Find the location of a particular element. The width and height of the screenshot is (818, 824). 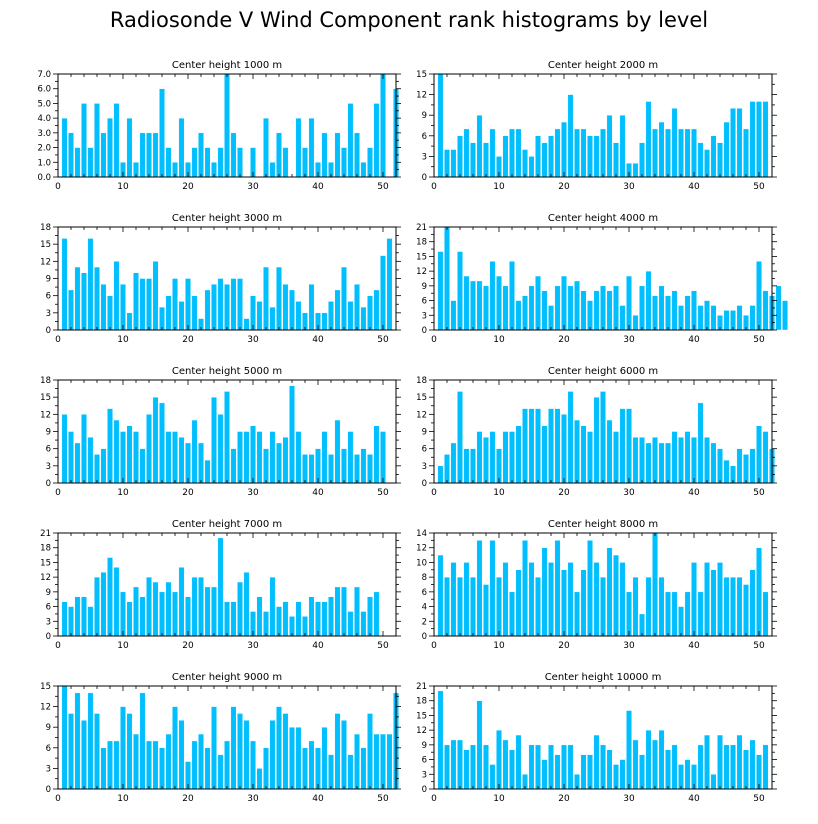

y-tick-label: 21 is located at coordinates (421, 228).